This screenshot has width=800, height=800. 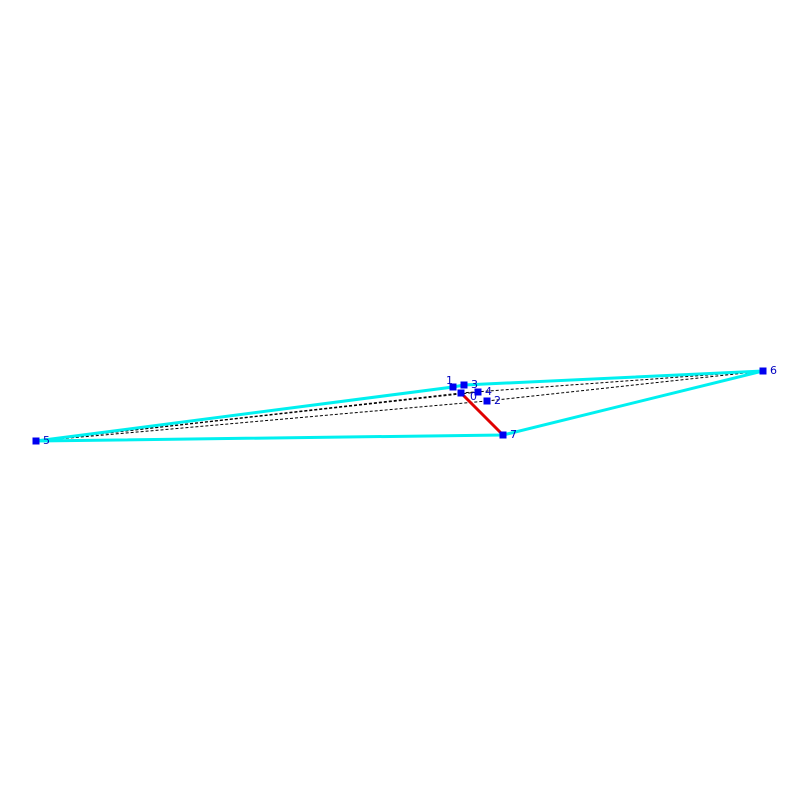 I want to click on dashed-edges, so click(x=399, y=406).